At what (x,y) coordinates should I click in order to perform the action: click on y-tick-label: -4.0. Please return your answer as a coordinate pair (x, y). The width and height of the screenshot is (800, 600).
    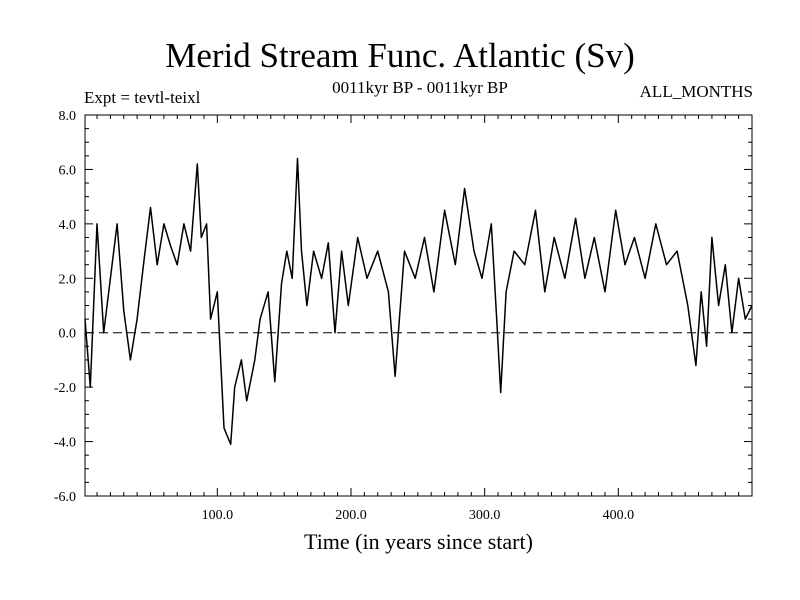
    Looking at the image, I should click on (65, 443).